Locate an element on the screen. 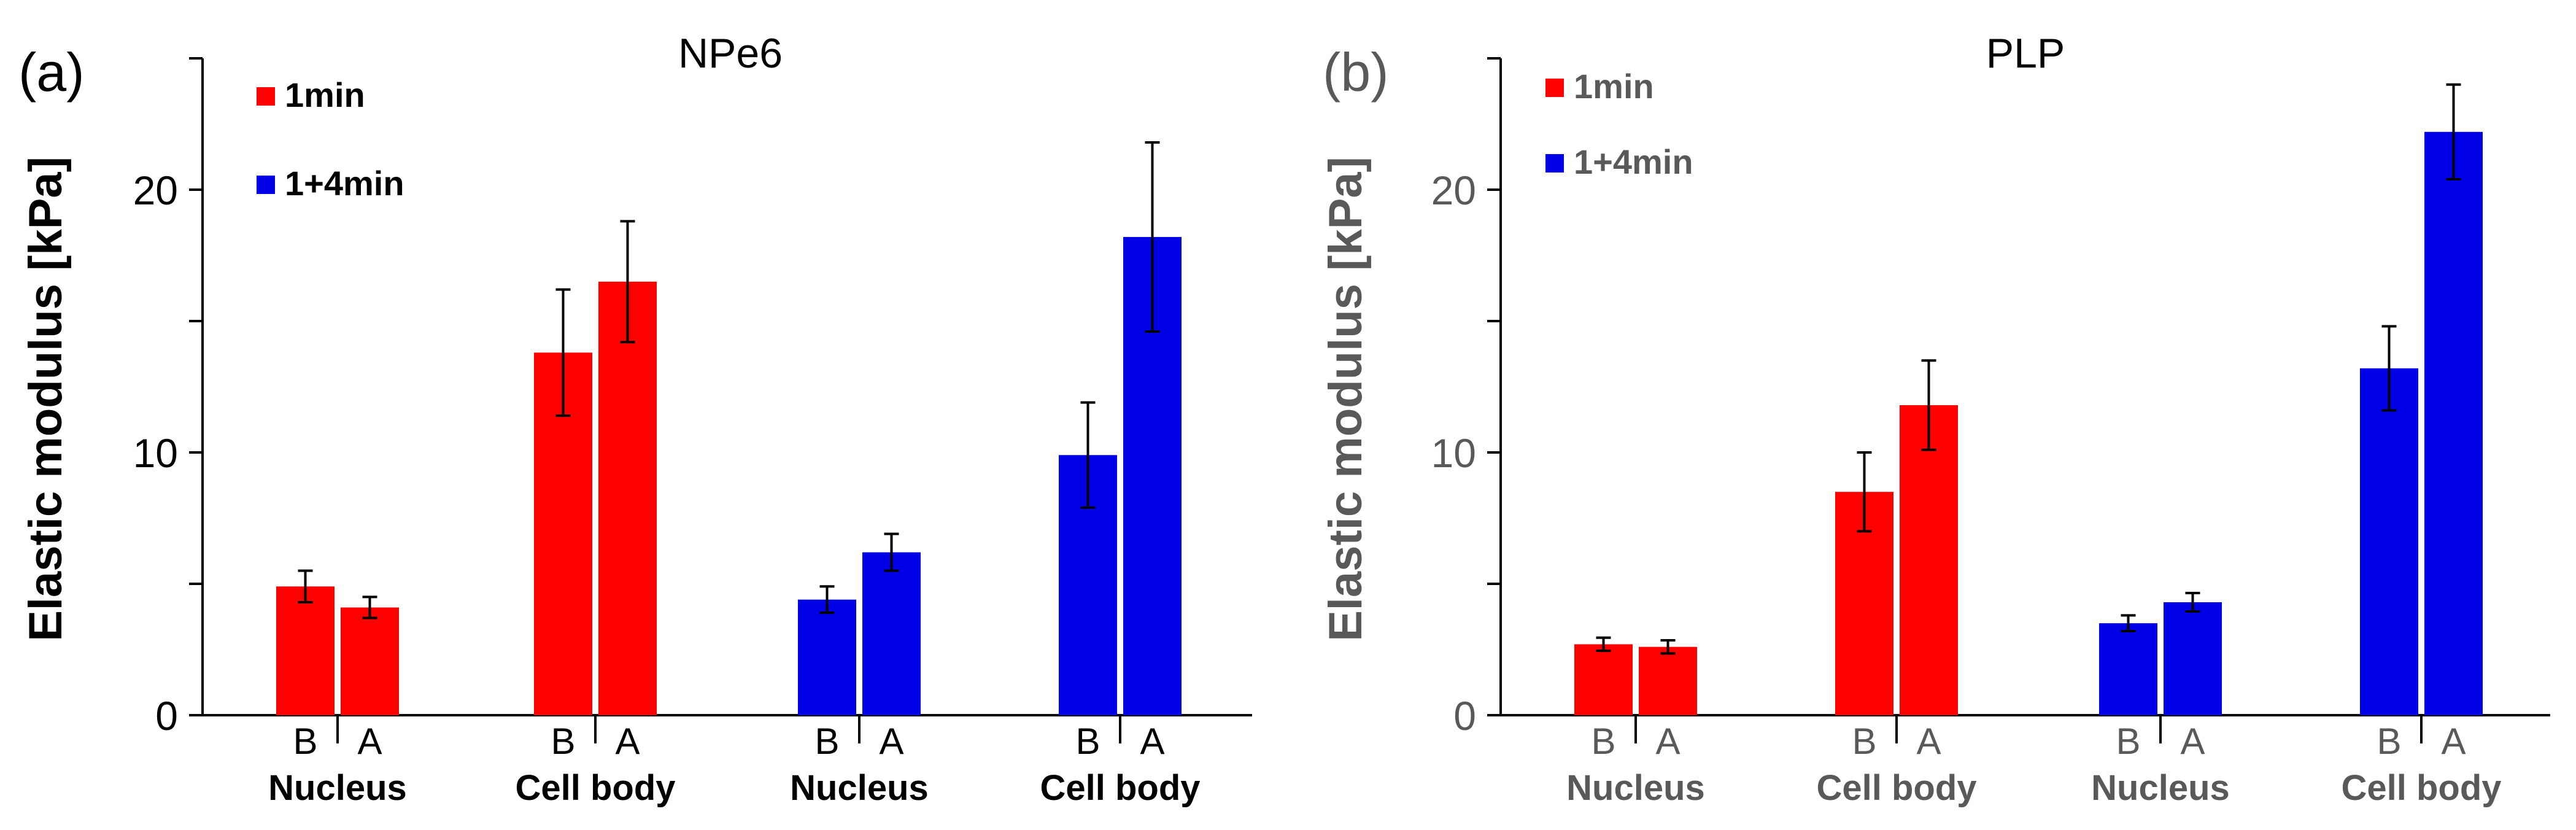  chart-title: NPe6 is located at coordinates (730, 53).